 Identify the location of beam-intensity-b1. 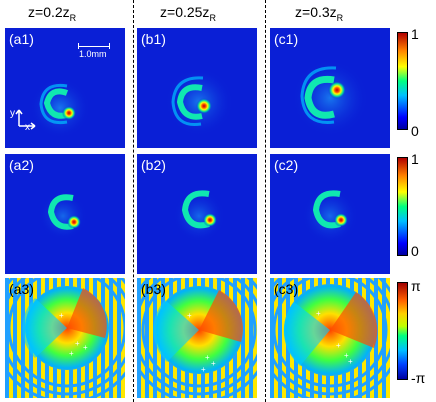
(197, 88).